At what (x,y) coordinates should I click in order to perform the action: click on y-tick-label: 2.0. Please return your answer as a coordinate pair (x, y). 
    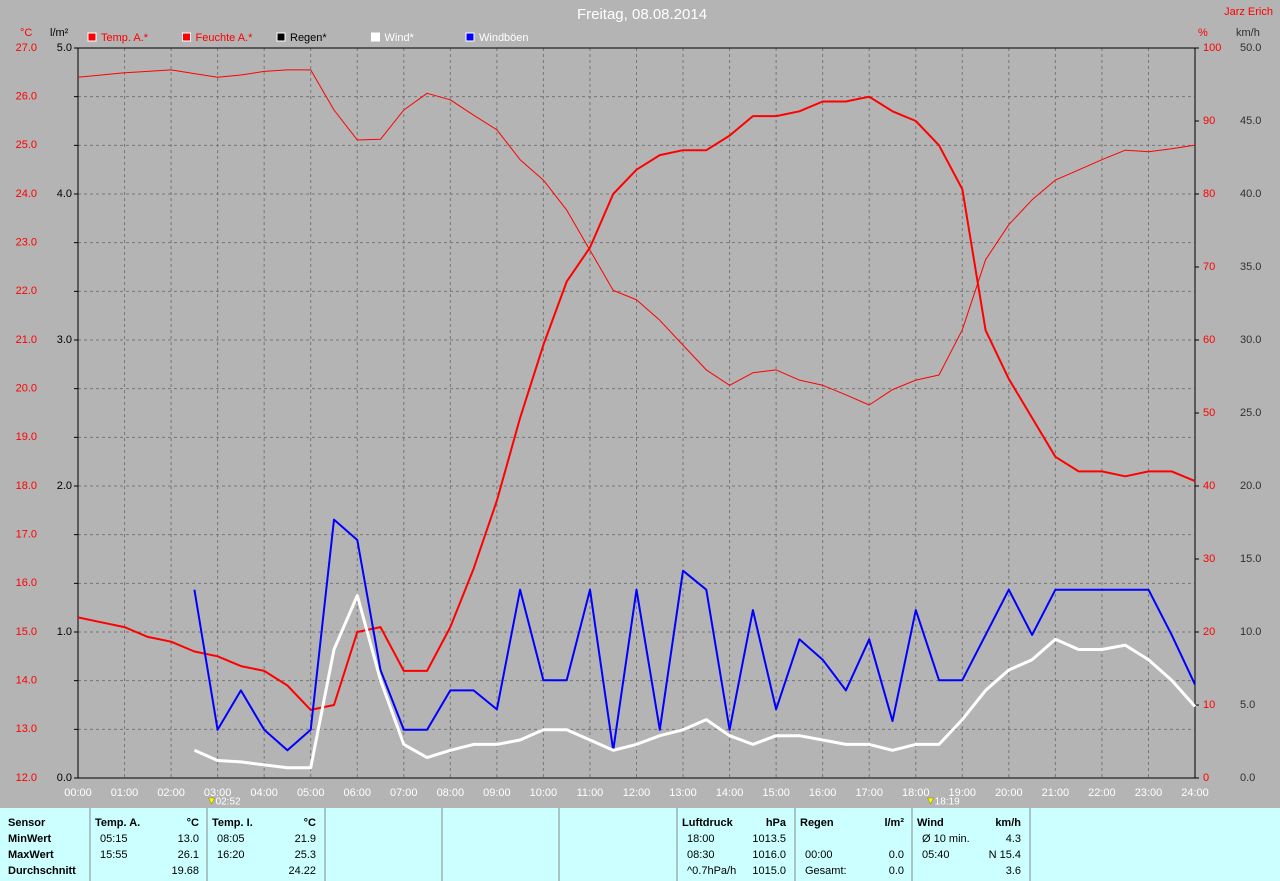
    Looking at the image, I should click on (64, 486).